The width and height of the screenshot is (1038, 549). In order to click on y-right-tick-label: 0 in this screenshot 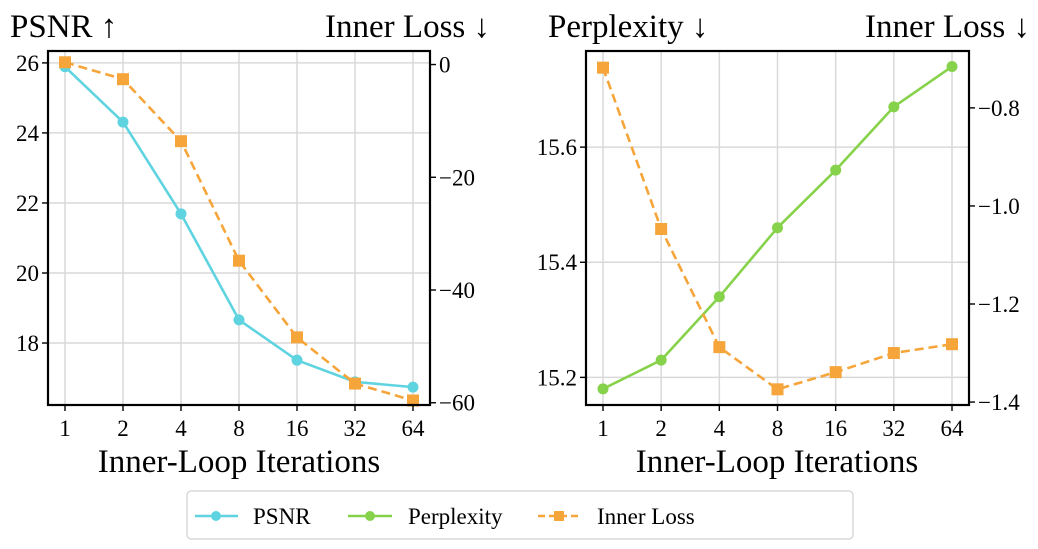, I will do `click(445, 65)`.